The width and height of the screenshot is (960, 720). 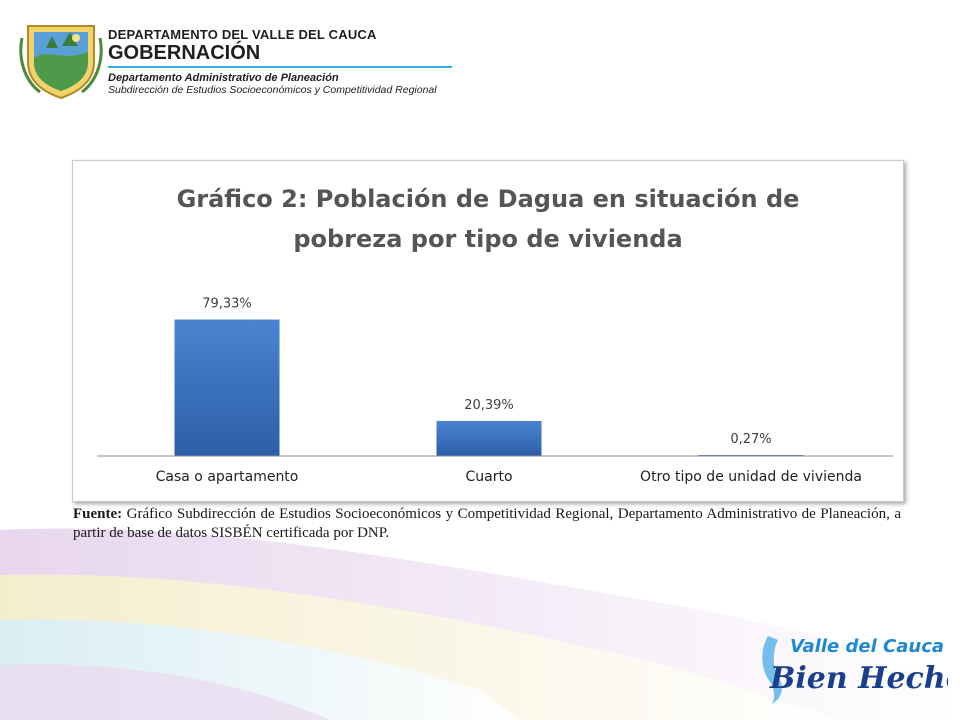 What do you see at coordinates (280, 67) in the screenshot?
I see `header-divider` at bounding box center [280, 67].